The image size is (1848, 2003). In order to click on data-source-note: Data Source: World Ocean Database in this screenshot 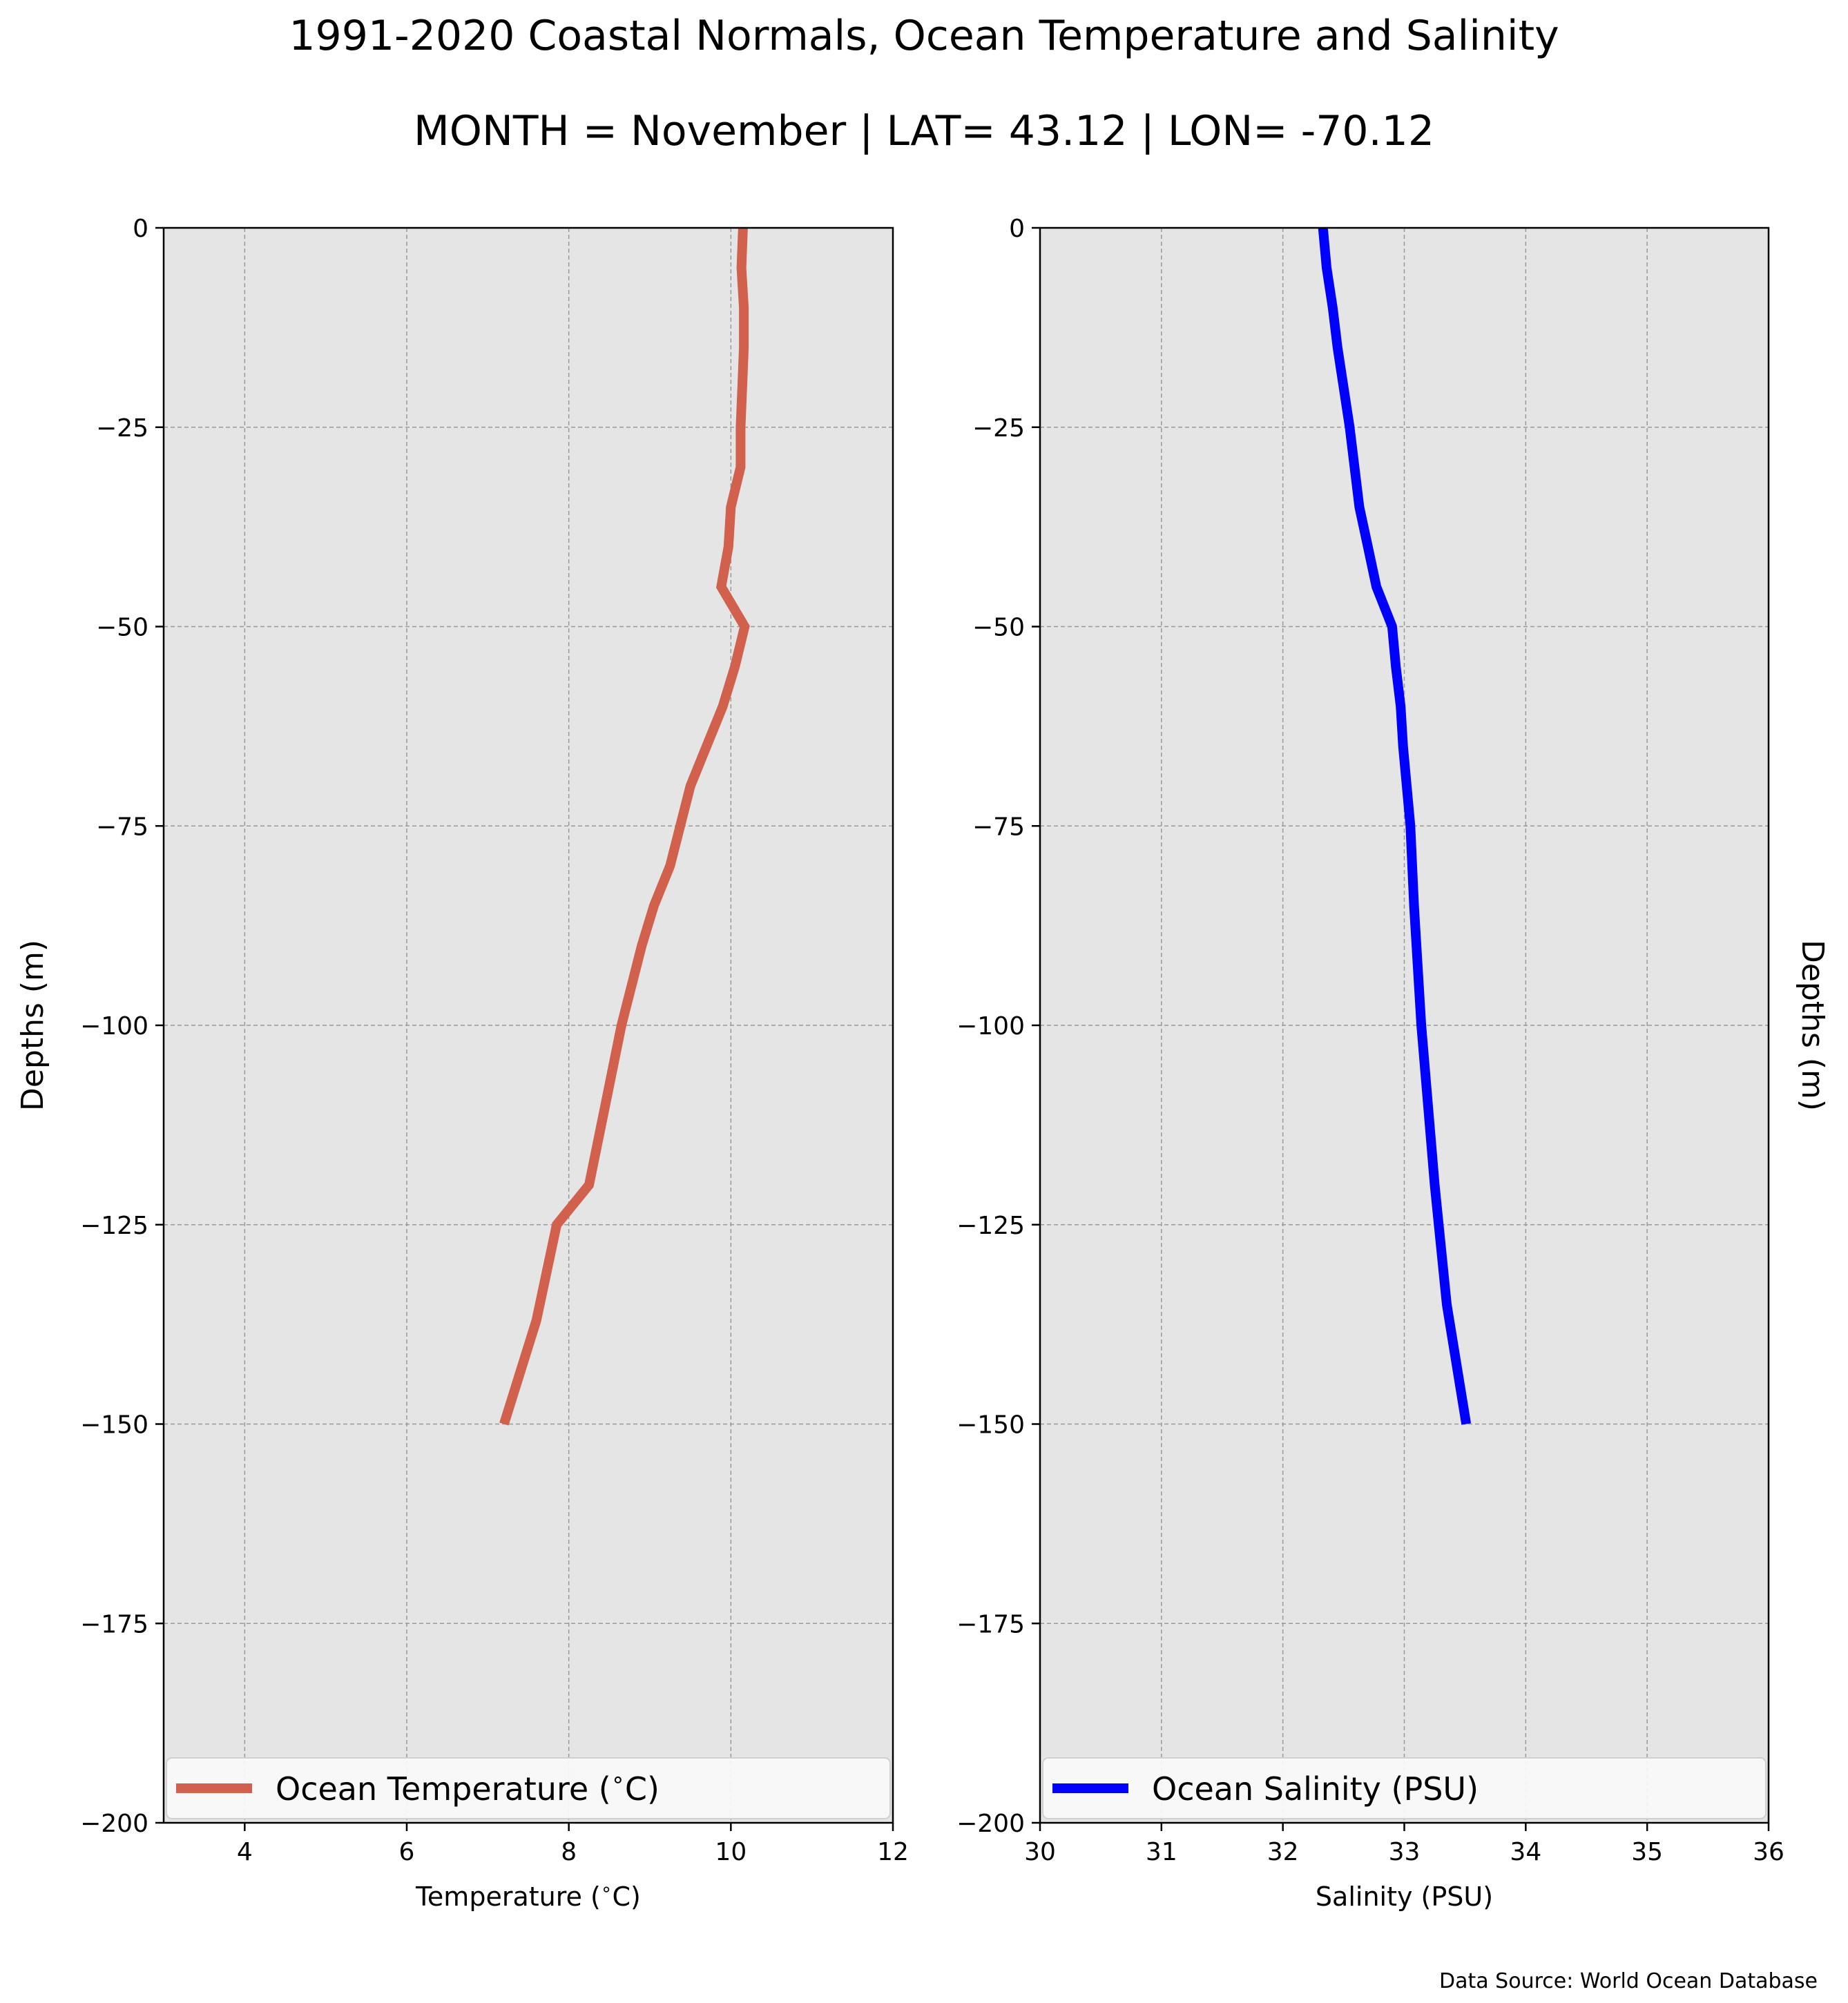, I will do `click(1628, 1981)`.